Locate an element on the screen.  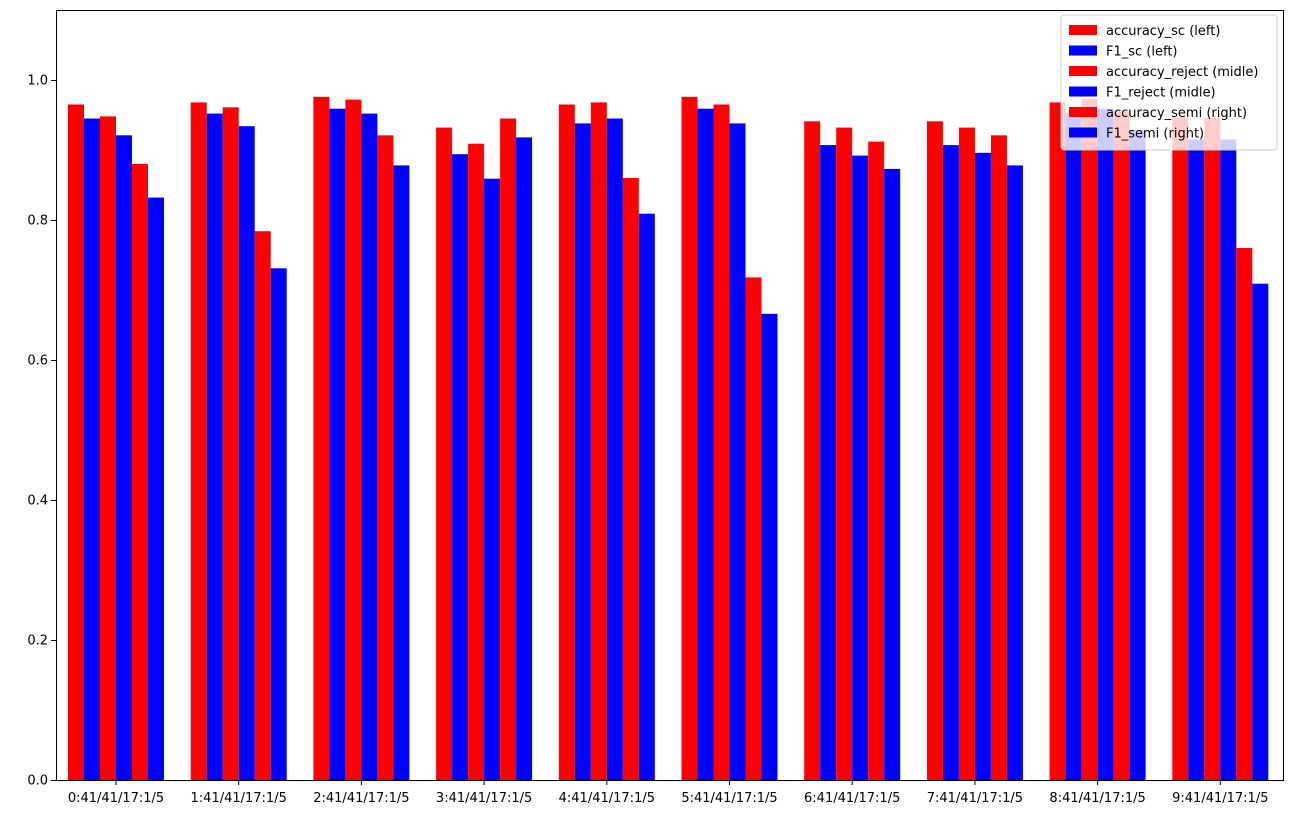
legend-label: F1_sc (left) is located at coordinates (1142, 52).